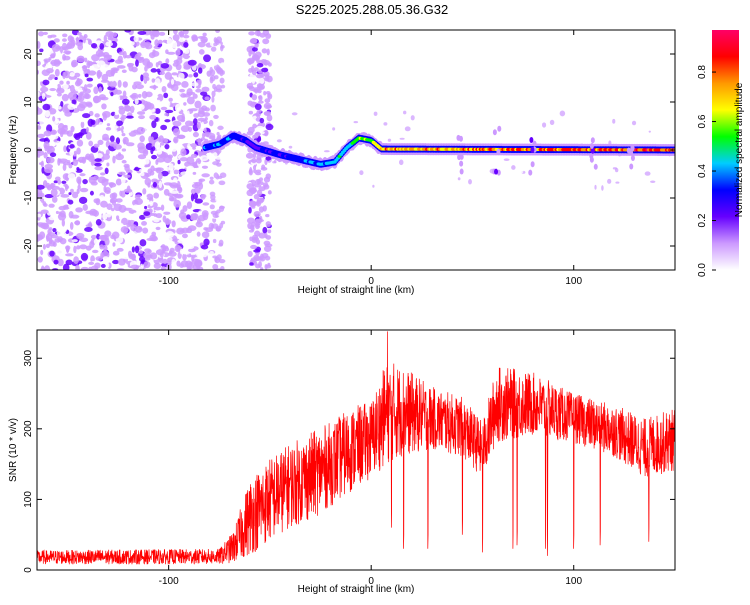 Image resolution: width=750 pixels, height=605 pixels. I want to click on spectrogram-y-axis-label: Frequency (Hz), so click(13, 150).